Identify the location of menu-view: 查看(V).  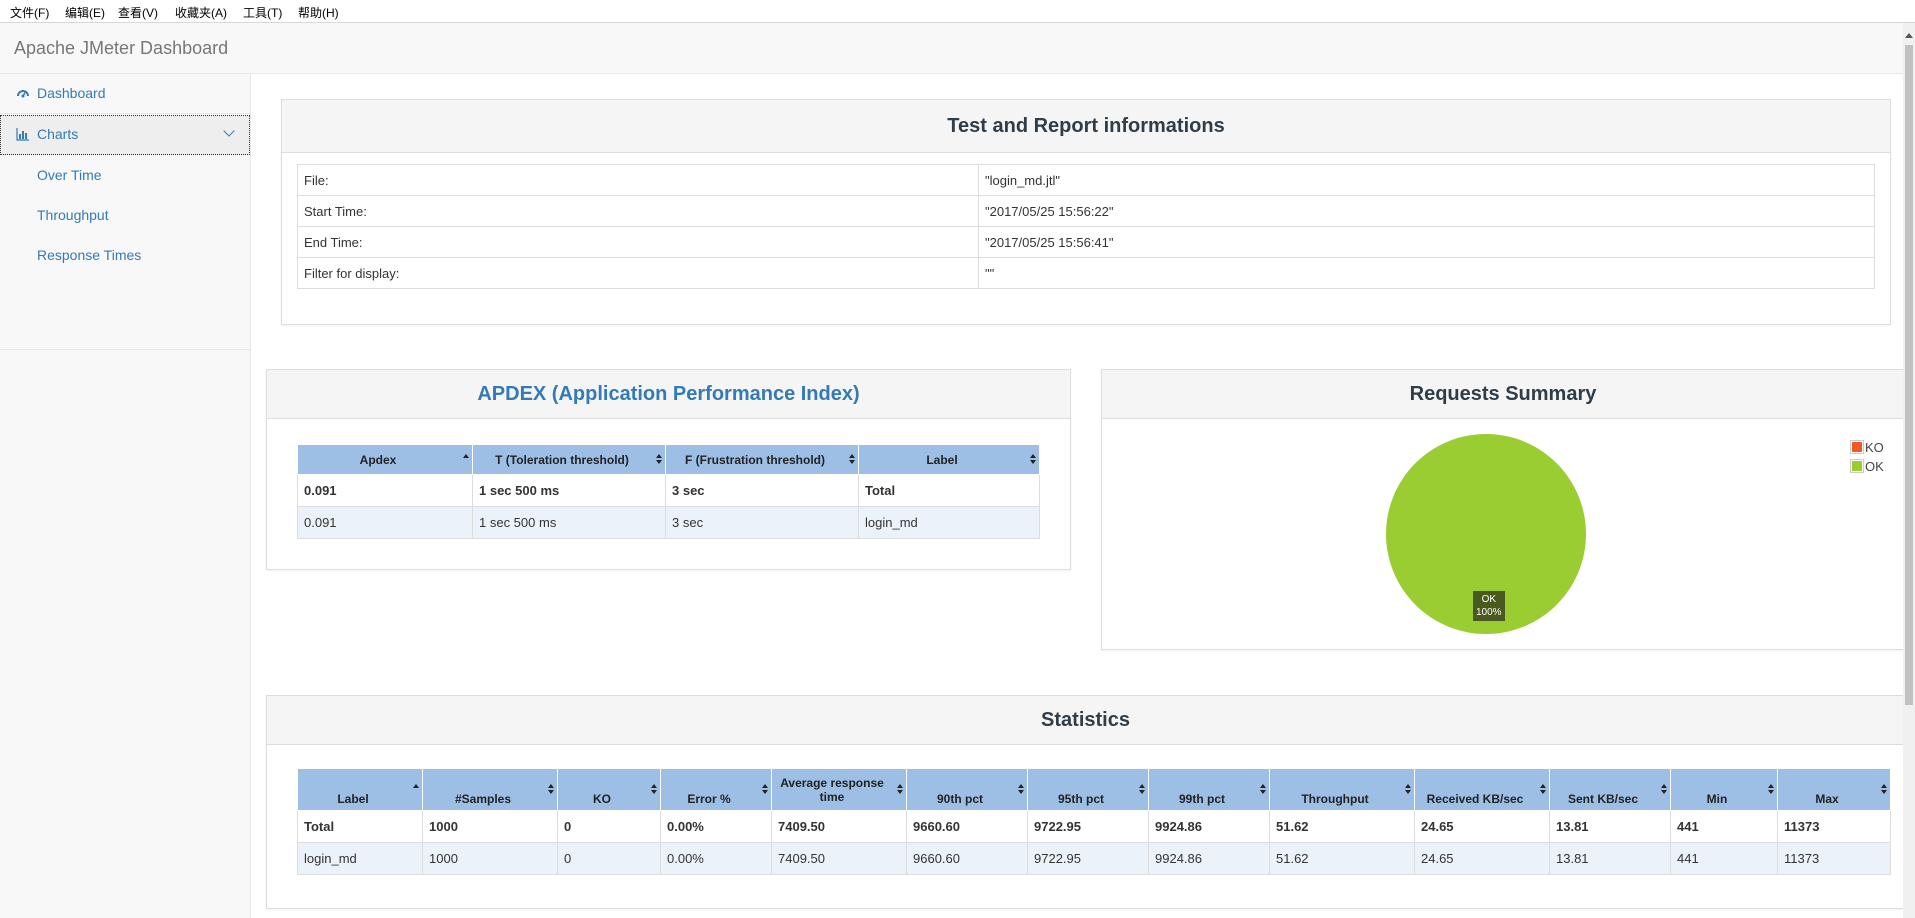
(138, 13).